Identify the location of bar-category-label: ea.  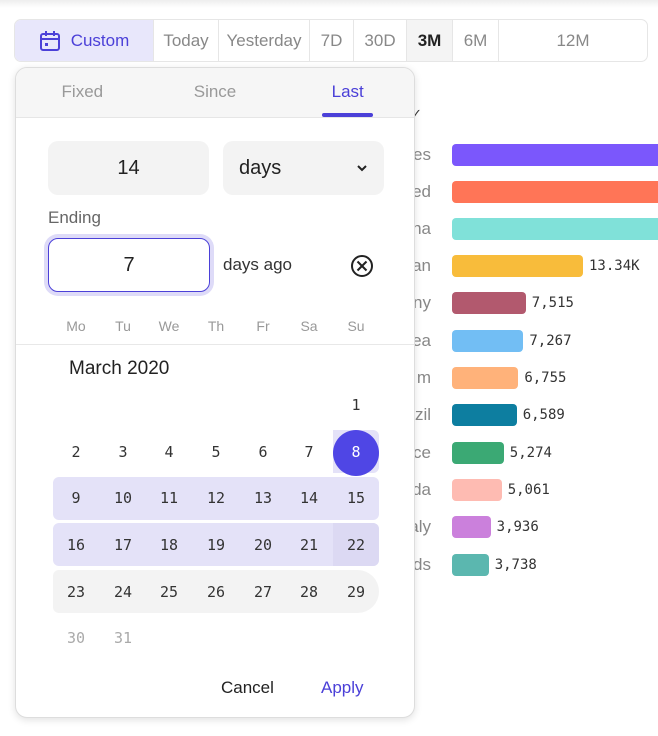
(421, 340).